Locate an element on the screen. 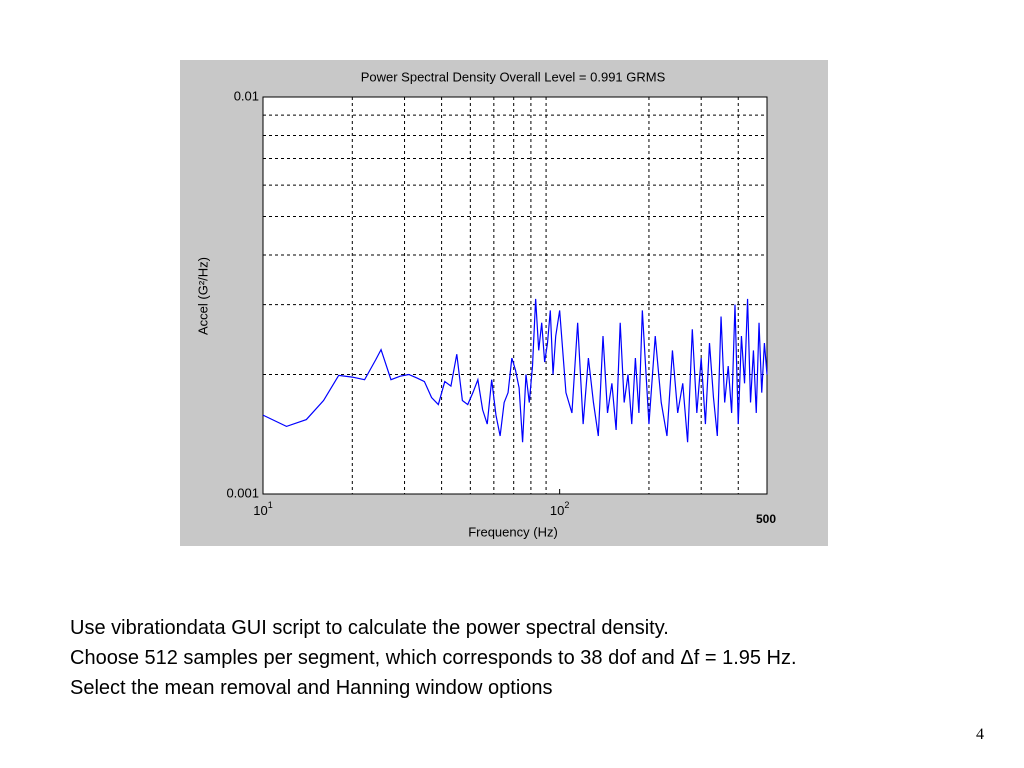 The height and width of the screenshot is (768, 1024). x-tick-exponent: 1 is located at coordinates (270, 505).